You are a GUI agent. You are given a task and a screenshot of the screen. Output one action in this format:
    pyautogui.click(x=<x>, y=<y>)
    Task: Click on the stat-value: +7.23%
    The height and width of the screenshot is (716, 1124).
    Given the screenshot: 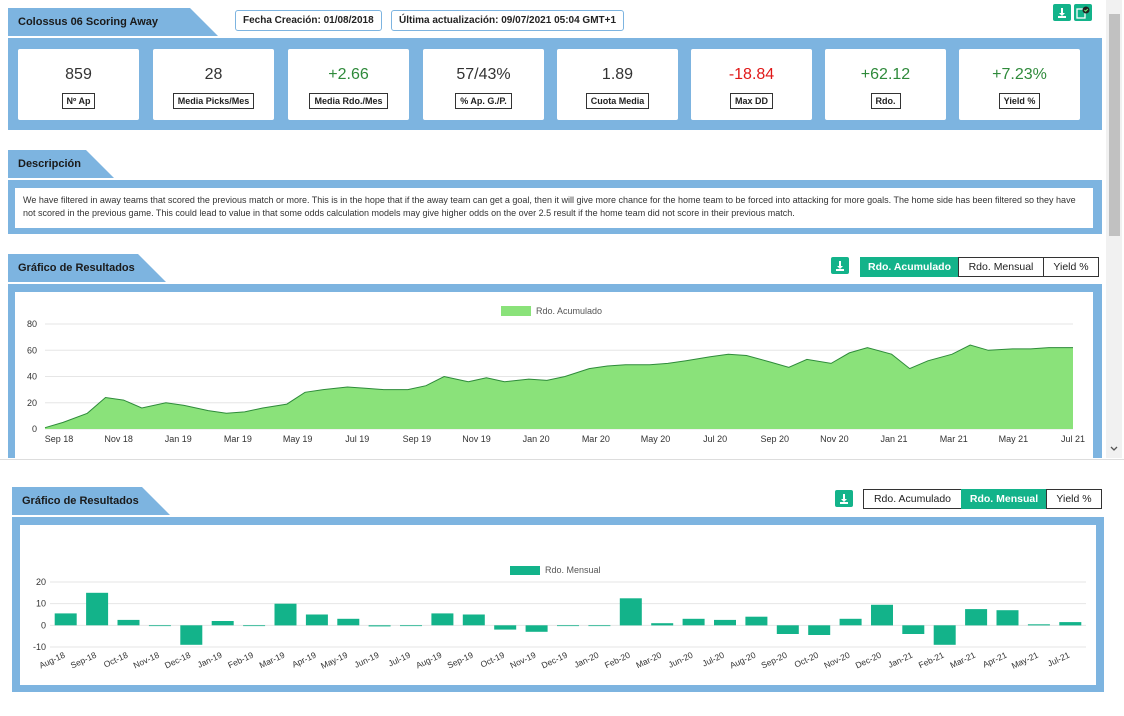 What is the action you would take?
    pyautogui.click(x=1019, y=74)
    